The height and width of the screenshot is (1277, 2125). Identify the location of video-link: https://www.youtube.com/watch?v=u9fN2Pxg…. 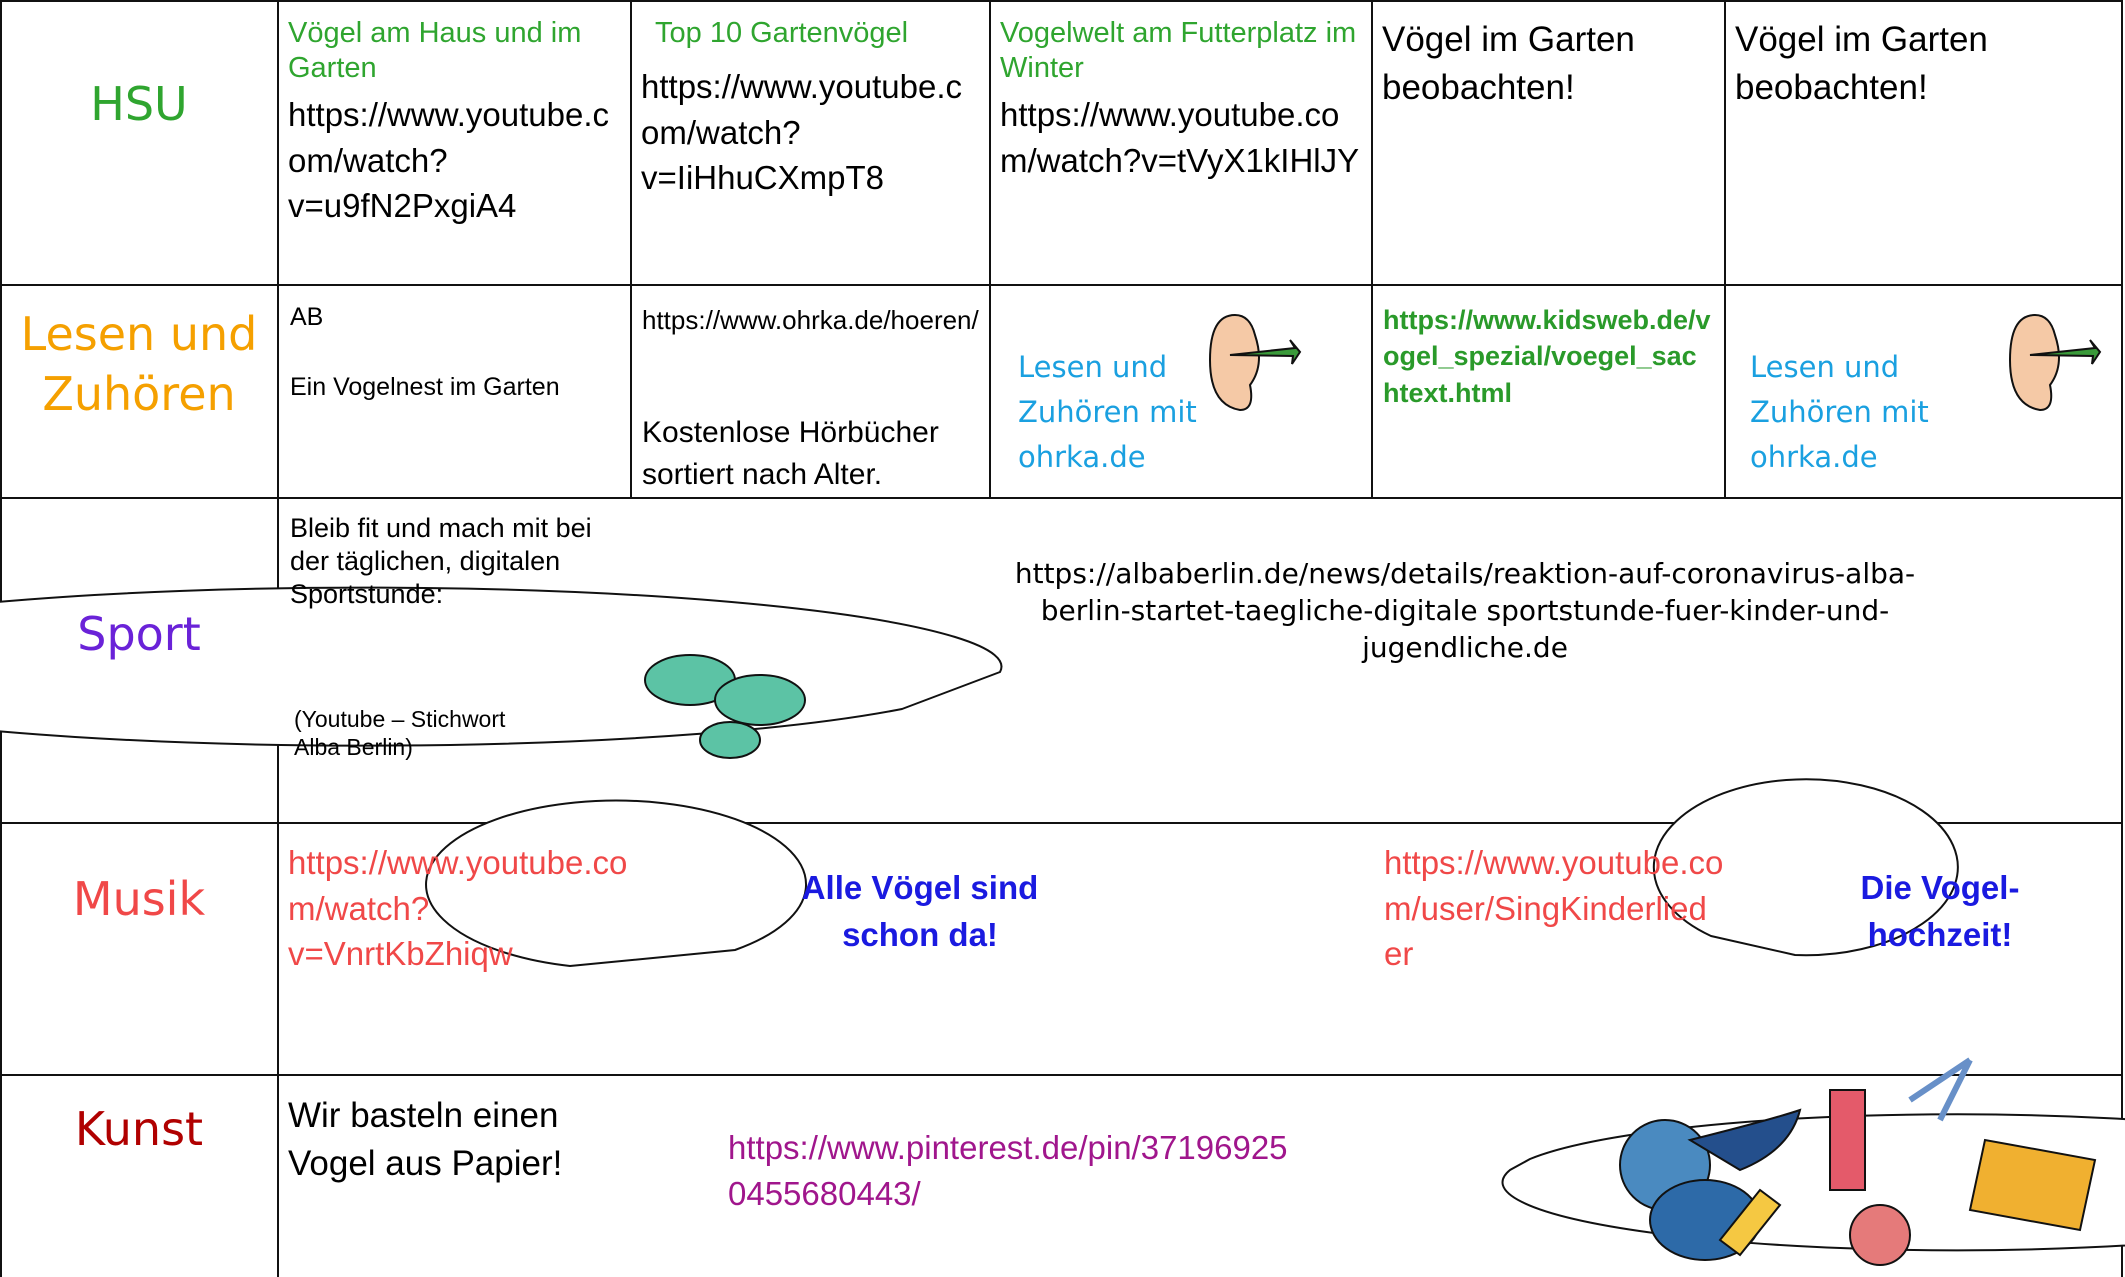
(448, 160).